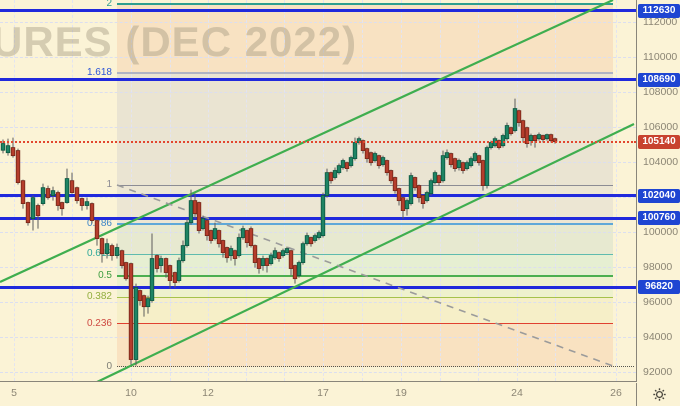  Describe the element at coordinates (616, 393) in the screenshot. I see `time-axis-label: 26` at that location.